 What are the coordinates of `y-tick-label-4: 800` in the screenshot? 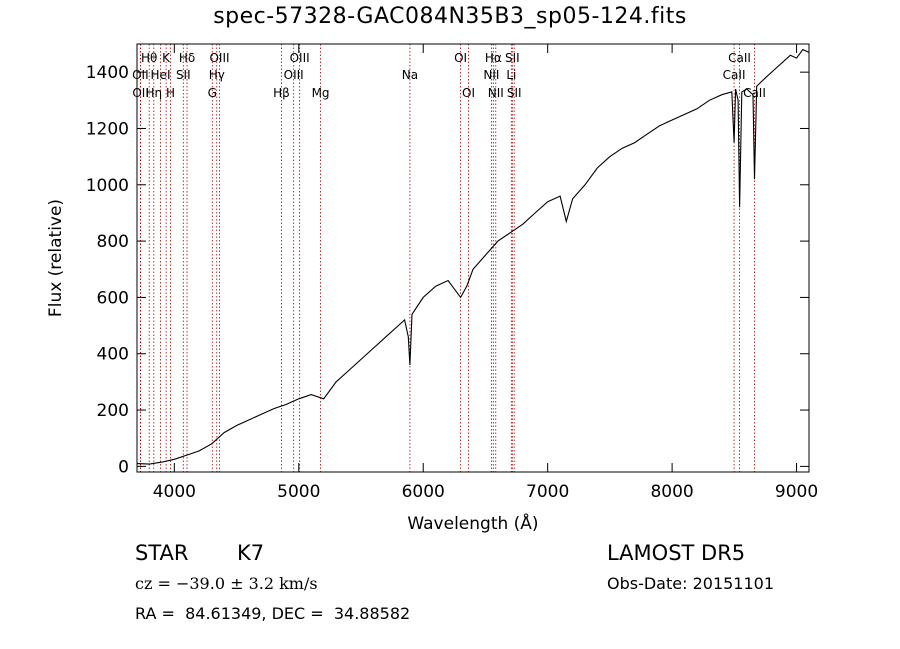 It's located at (113, 242).